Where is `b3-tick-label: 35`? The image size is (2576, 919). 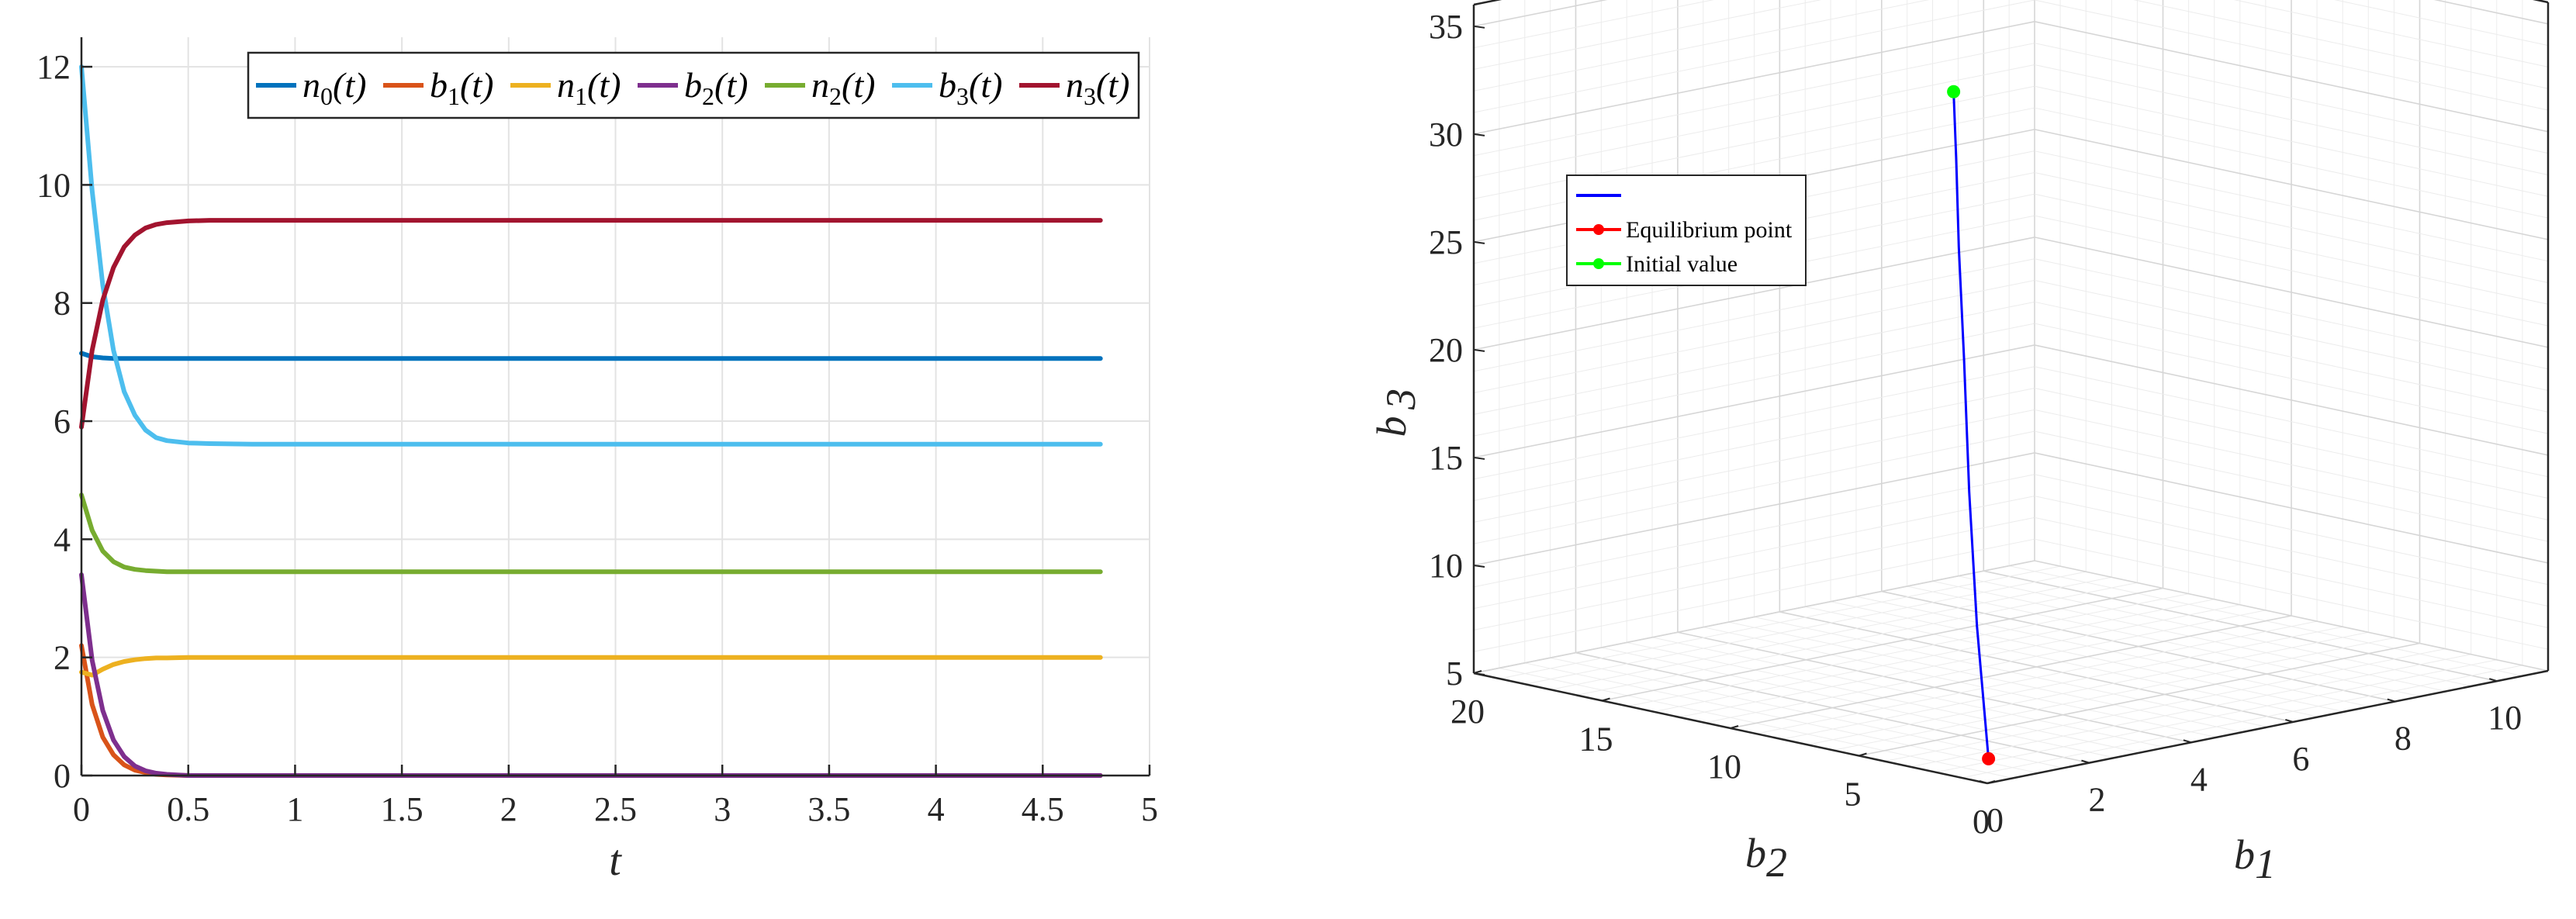 b3-tick-label: 35 is located at coordinates (1446, 27).